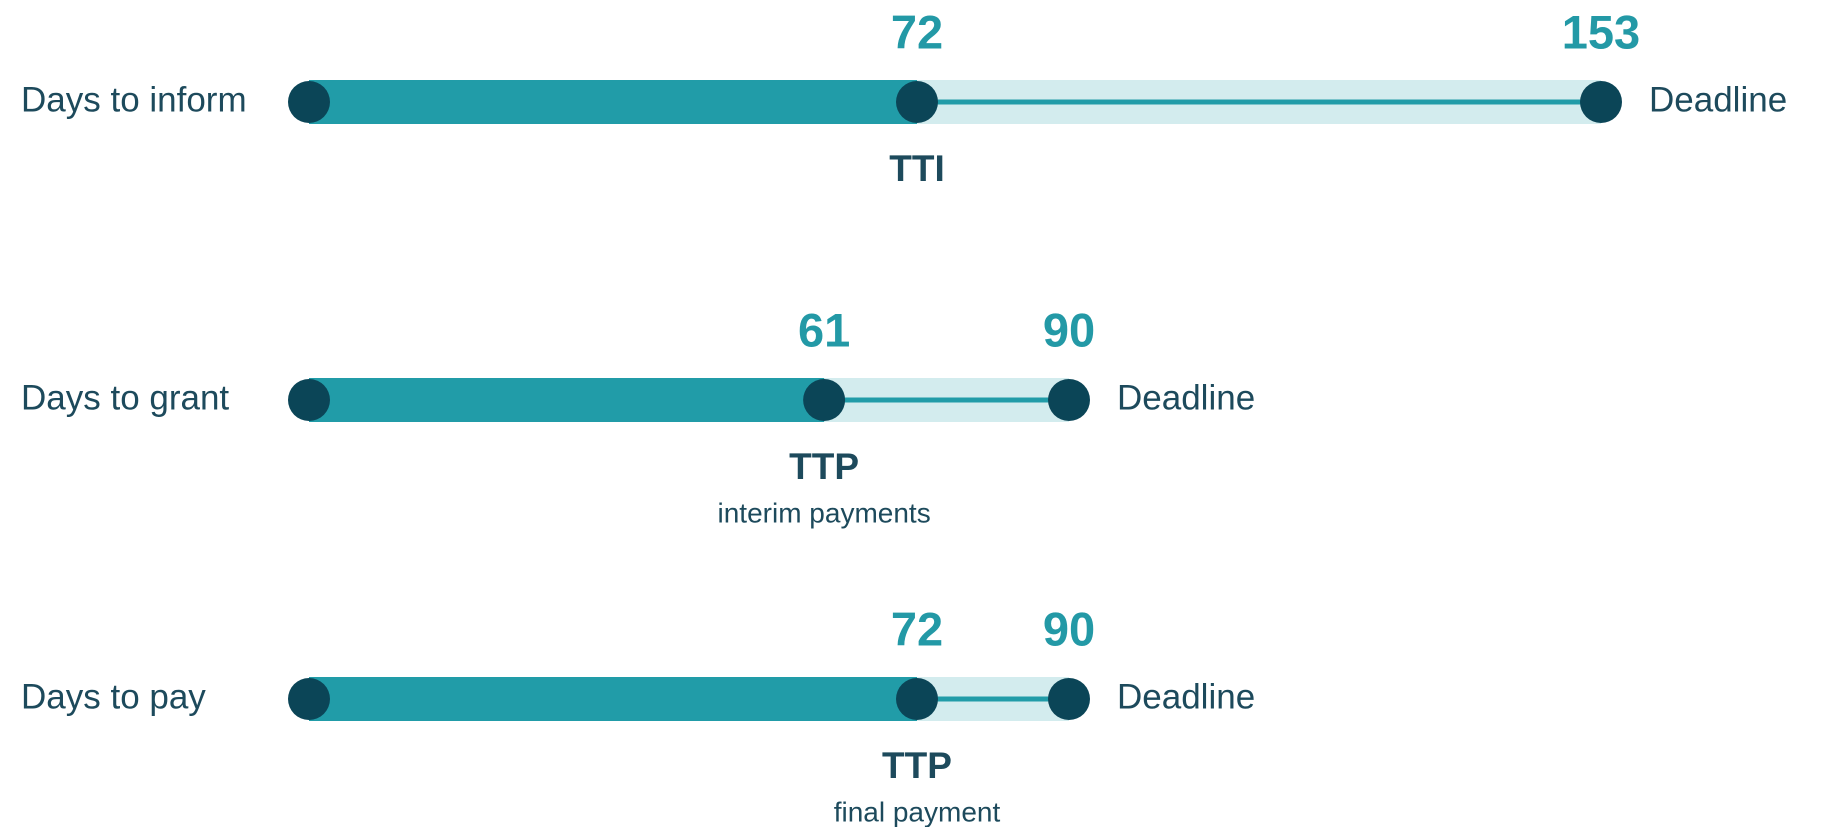 Image resolution: width=1821 pixels, height=827 pixels. Describe the element at coordinates (113, 696) in the screenshot. I see `row-label: Days to pay` at that location.